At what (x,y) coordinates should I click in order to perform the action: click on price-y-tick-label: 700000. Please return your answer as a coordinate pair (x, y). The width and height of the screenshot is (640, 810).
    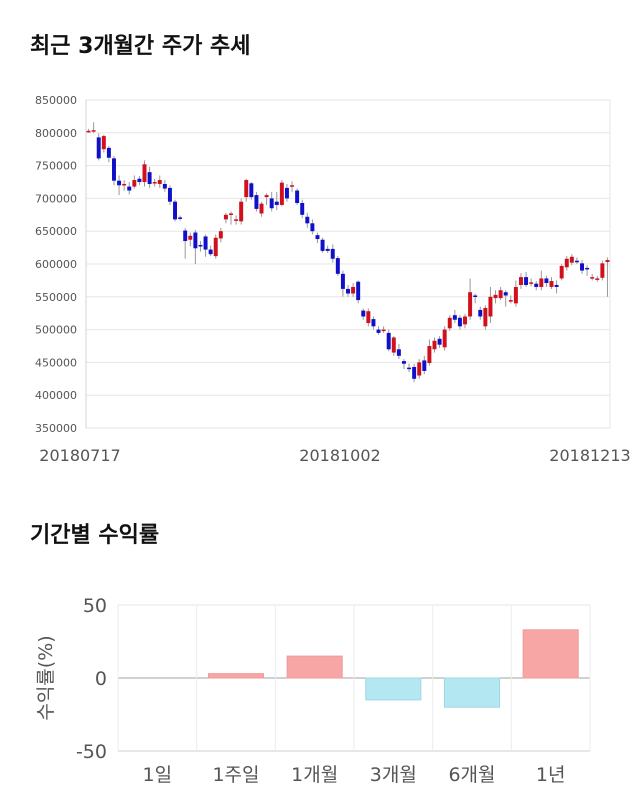
    Looking at the image, I should click on (56, 198).